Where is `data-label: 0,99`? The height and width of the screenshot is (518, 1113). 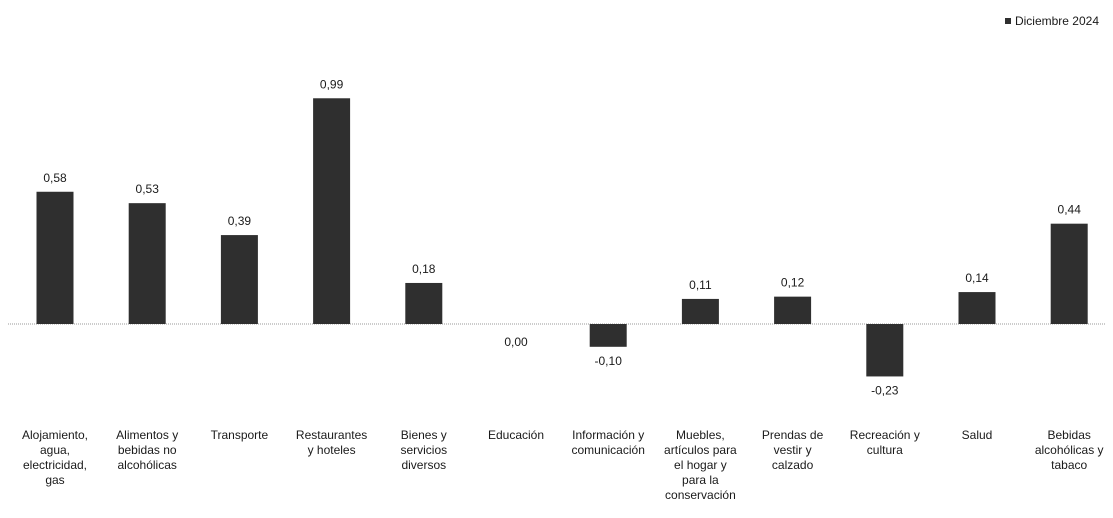
data-label: 0,99 is located at coordinates (332, 84).